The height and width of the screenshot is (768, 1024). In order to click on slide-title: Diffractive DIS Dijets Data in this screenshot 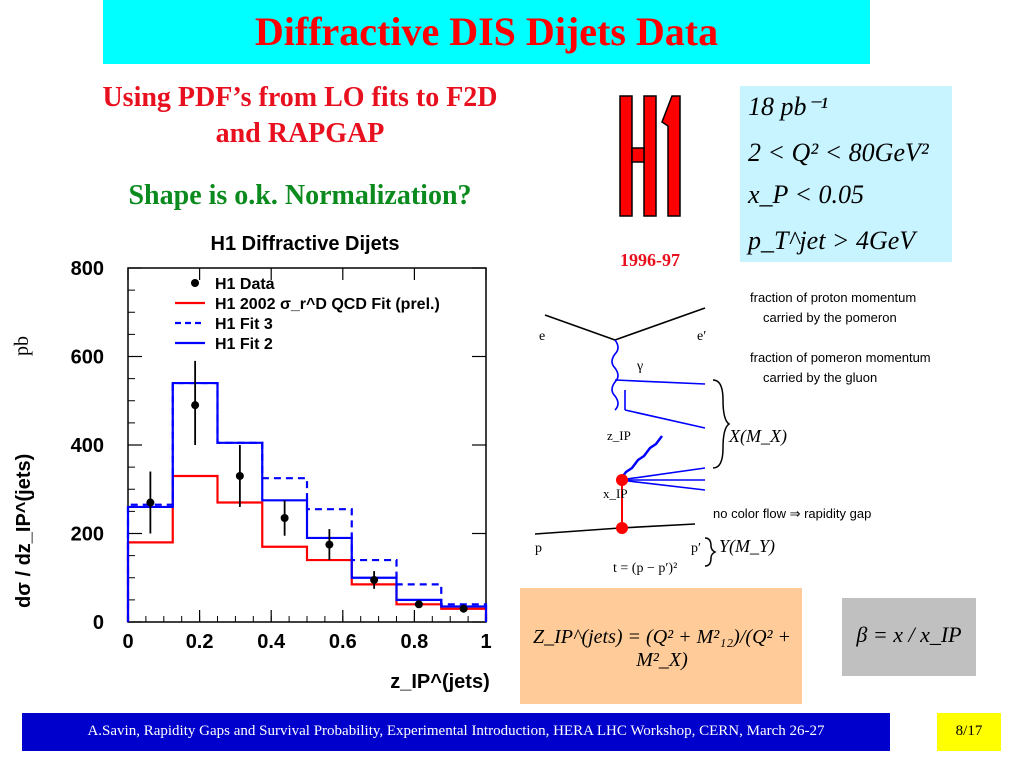, I will do `click(486, 31)`.